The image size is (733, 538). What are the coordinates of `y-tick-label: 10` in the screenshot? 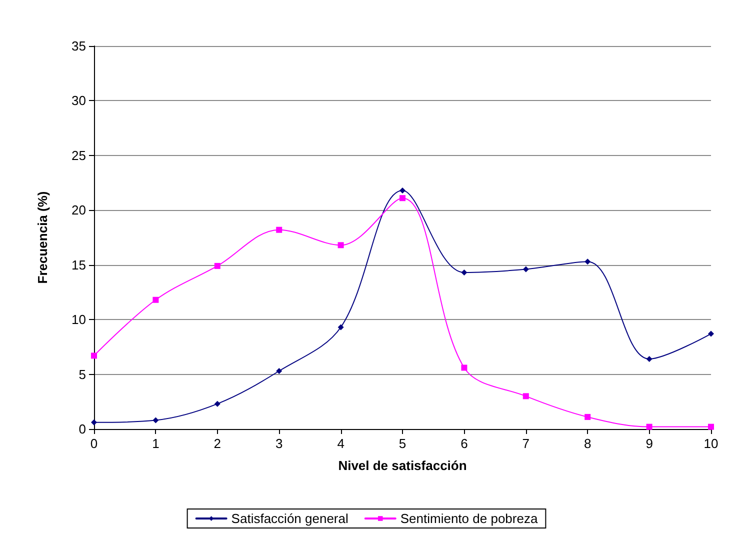 It's located at (79, 320).